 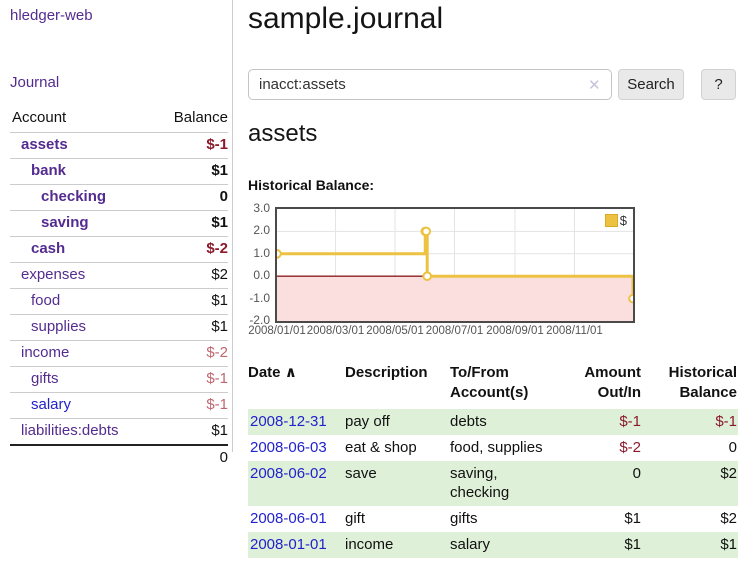 I want to click on transaction-accounts: food, supplies, so click(x=496, y=447).